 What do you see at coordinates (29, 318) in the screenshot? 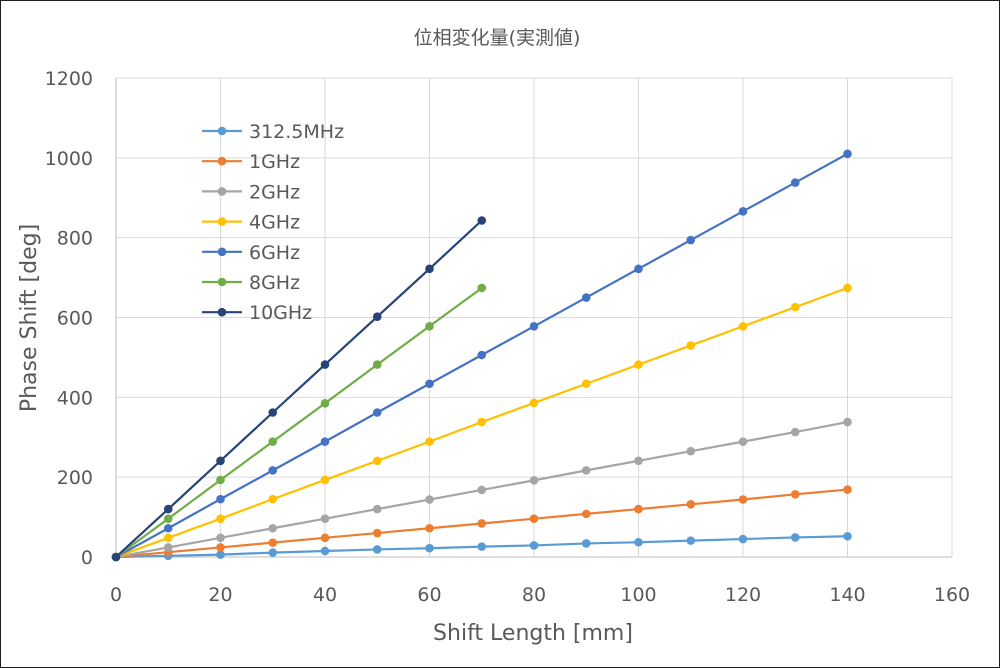
I see `y-axis-title: Phase Shift [deg]` at bounding box center [29, 318].